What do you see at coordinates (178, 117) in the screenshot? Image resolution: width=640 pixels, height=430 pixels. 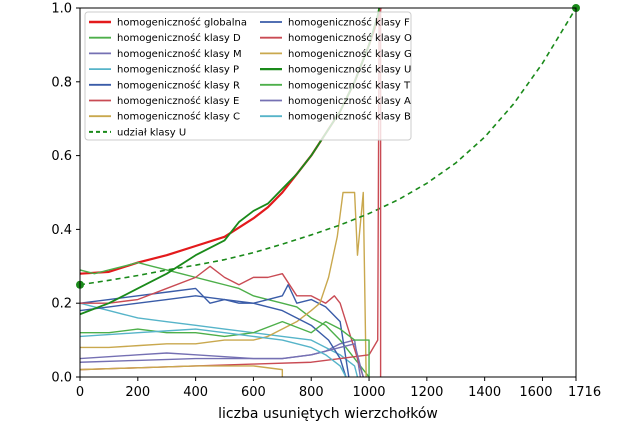 I see `legend-label: homogeniczność klasy C` at bounding box center [178, 117].